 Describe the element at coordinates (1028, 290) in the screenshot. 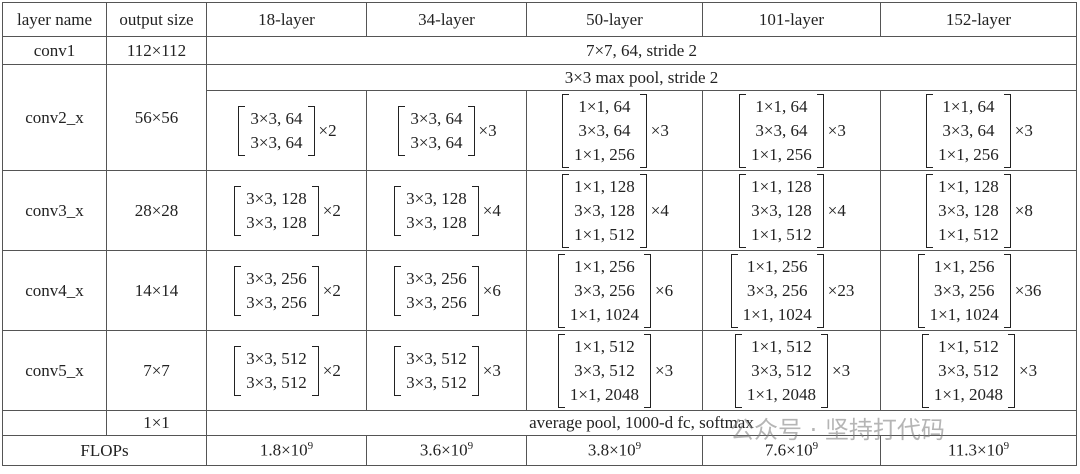

I see `multiplier: ×36` at that location.